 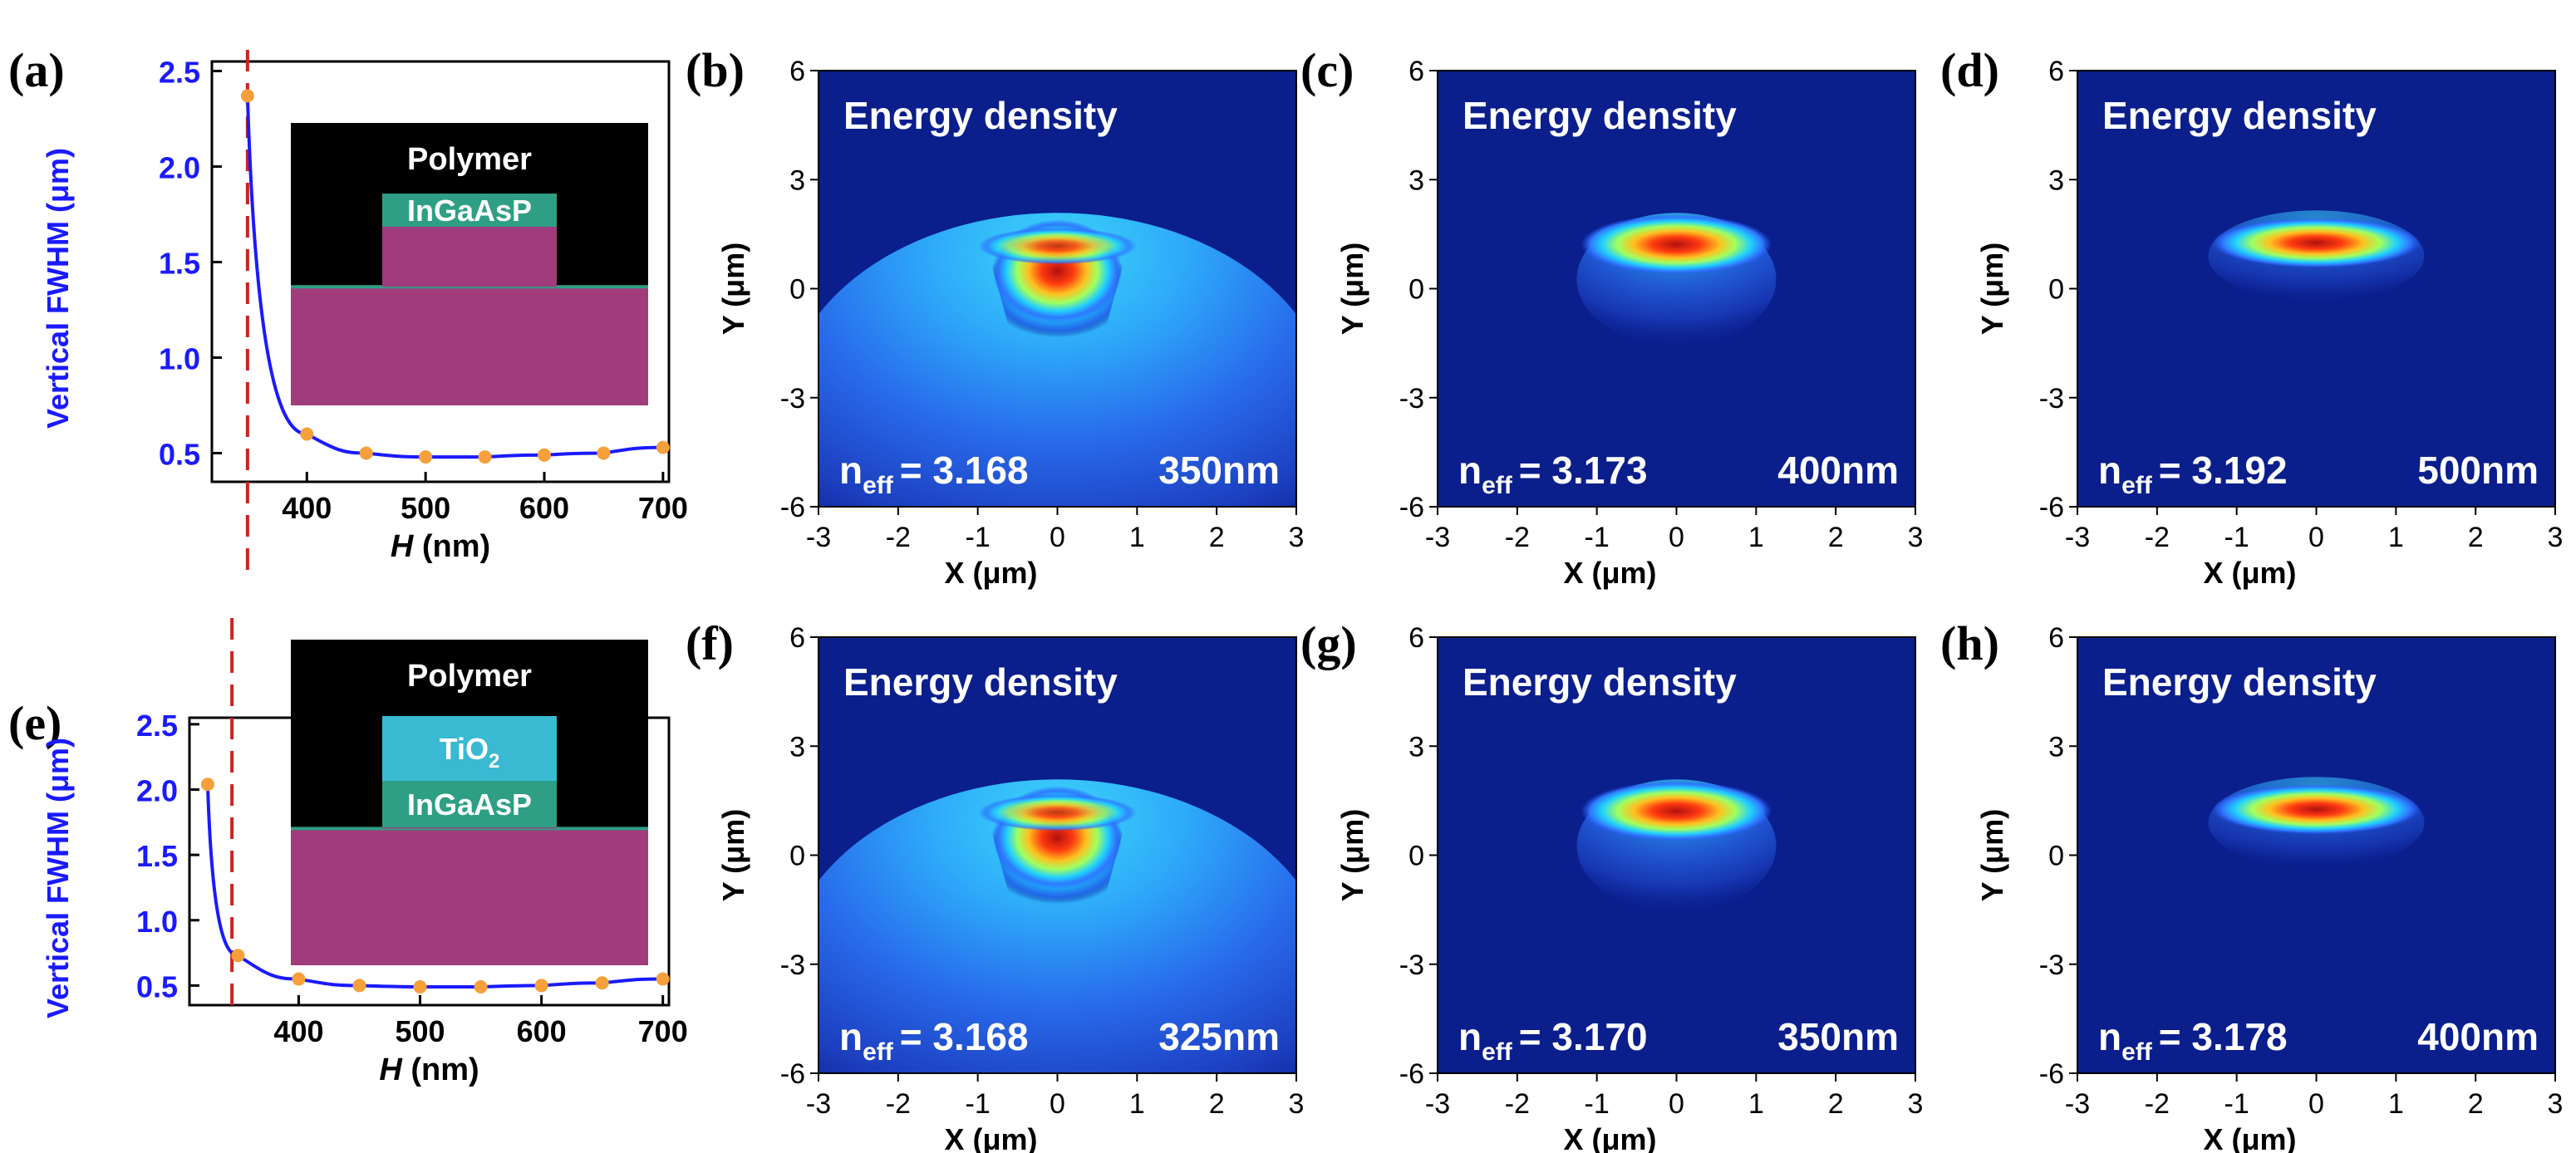 I want to click on panel-label: (d), so click(x=1969, y=70).